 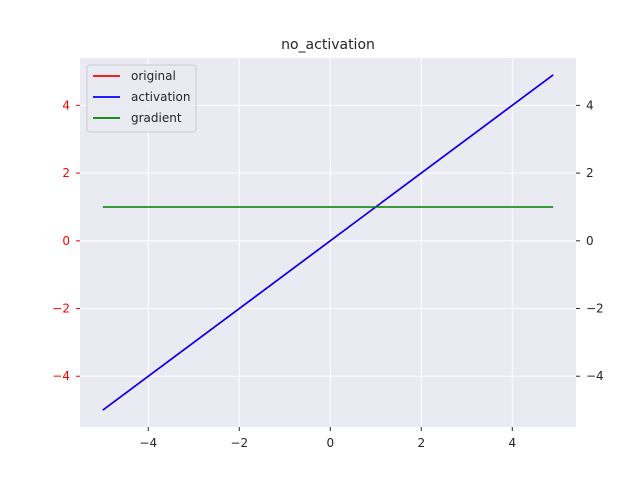 I want to click on x-axis-ticks: −4 −2 0 2 4, so click(x=327, y=438).